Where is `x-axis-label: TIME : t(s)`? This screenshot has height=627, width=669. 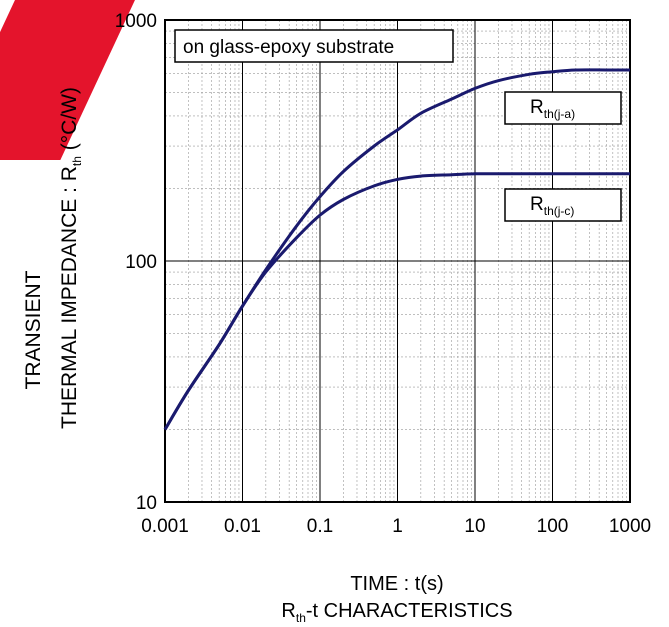 x-axis-label: TIME : t(s) is located at coordinates (396, 584).